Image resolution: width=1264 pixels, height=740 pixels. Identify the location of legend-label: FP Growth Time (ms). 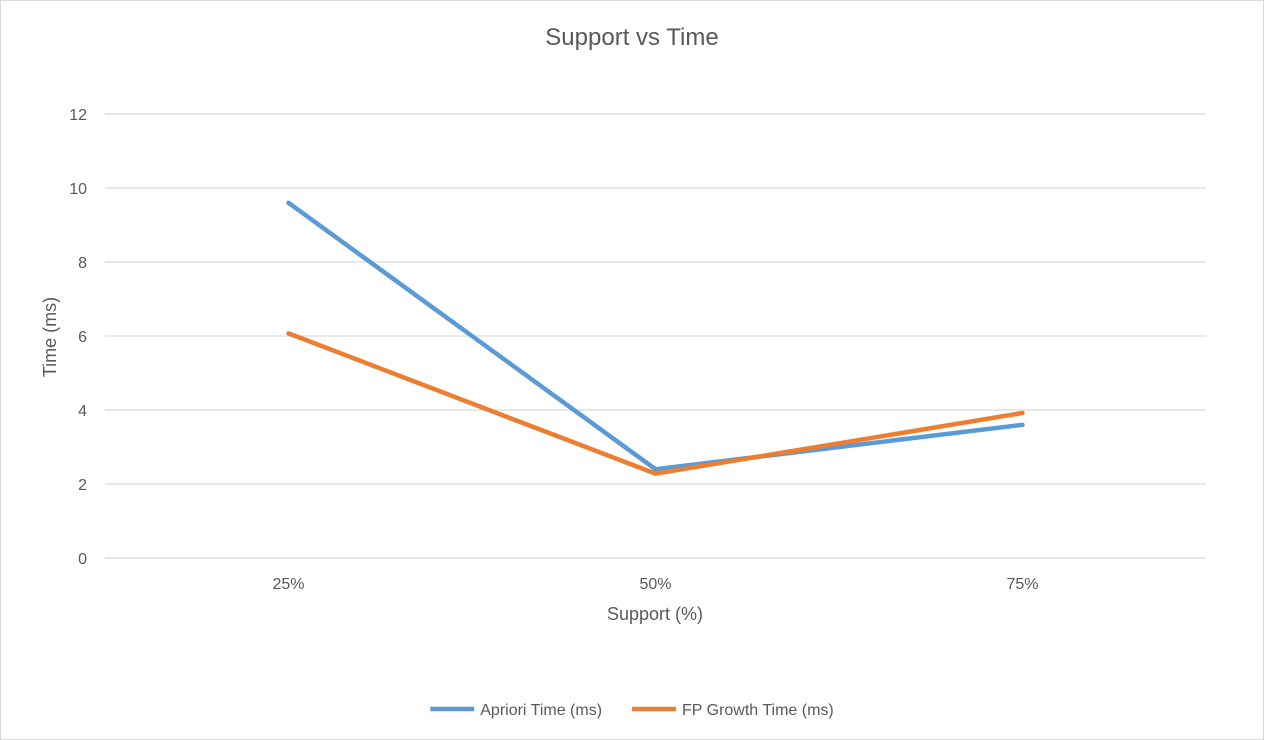
(758, 710).